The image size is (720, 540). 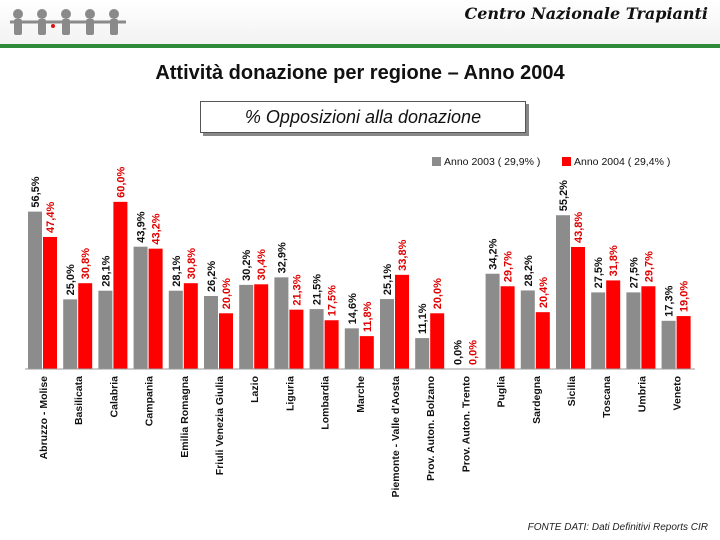 What do you see at coordinates (649, 266) in the screenshot?
I see `value-label-2004-17: 29,7%` at bounding box center [649, 266].